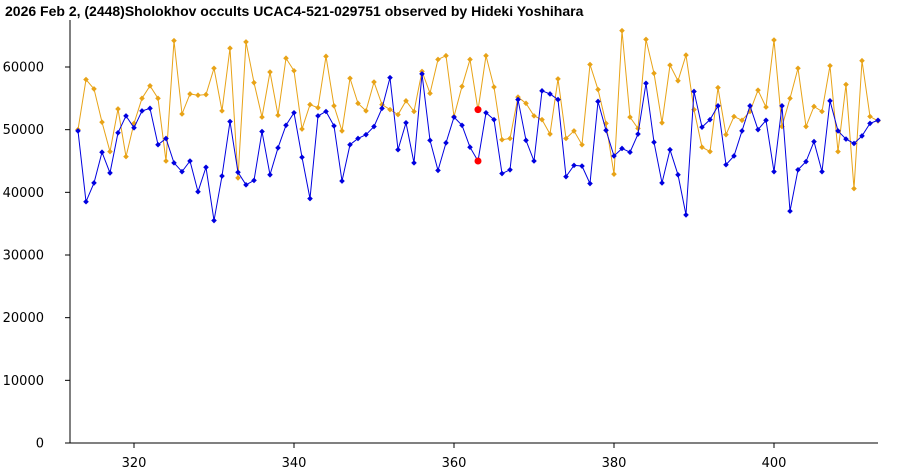 The width and height of the screenshot is (910, 472). I want to click on highlighted-point, so click(478, 110).